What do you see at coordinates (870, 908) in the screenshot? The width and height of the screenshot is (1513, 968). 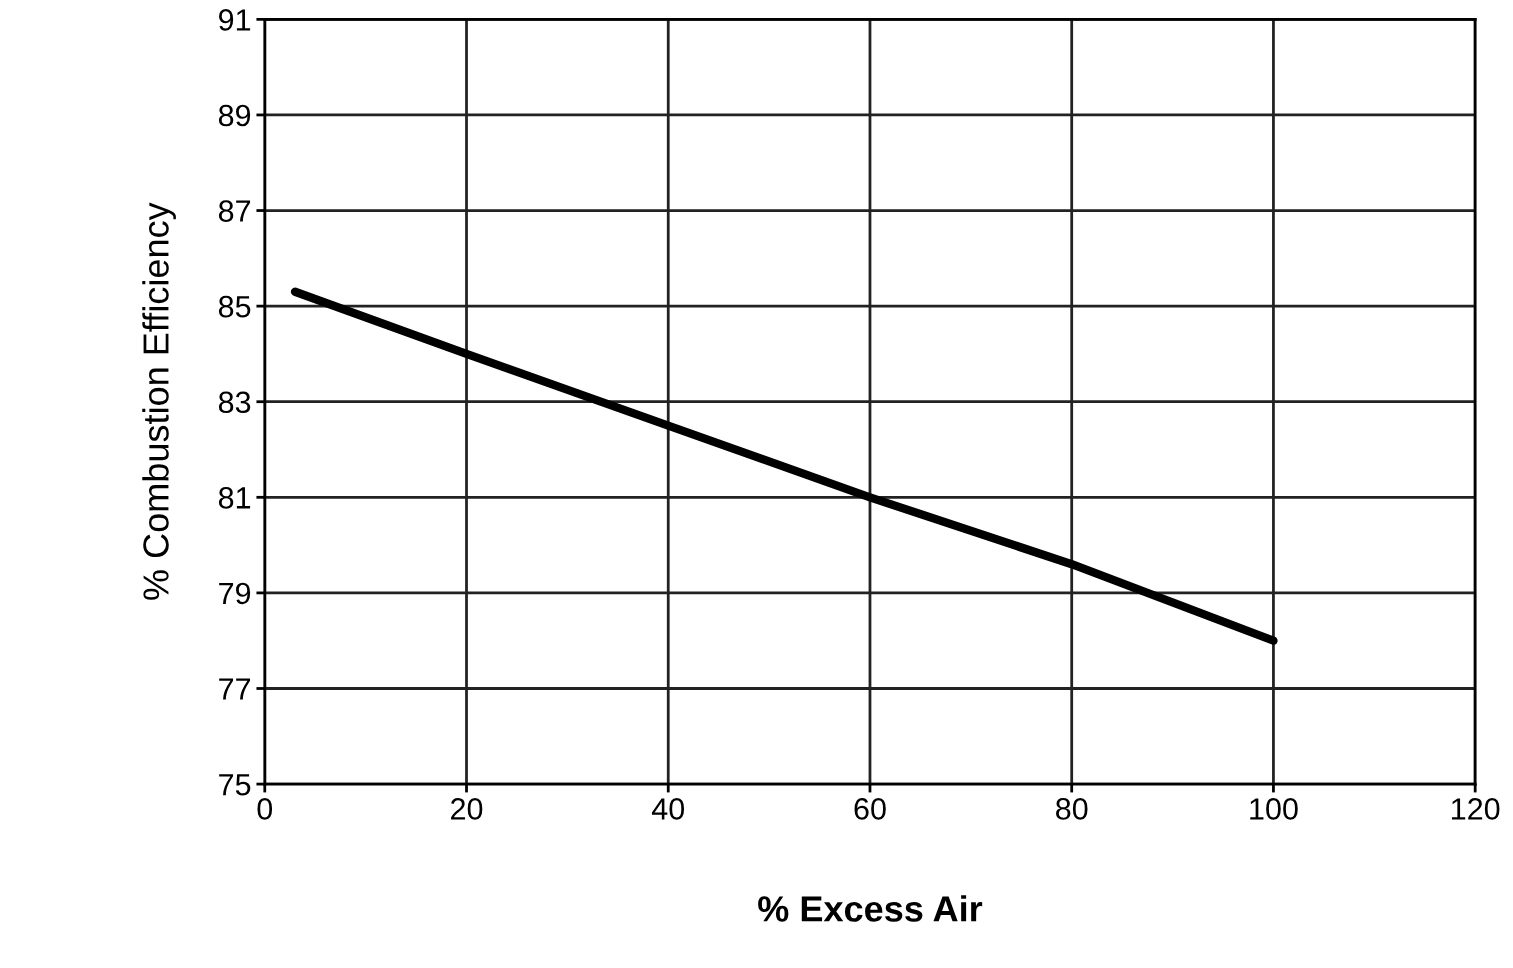 I see `x-axis-title: % Excess Air` at bounding box center [870, 908].